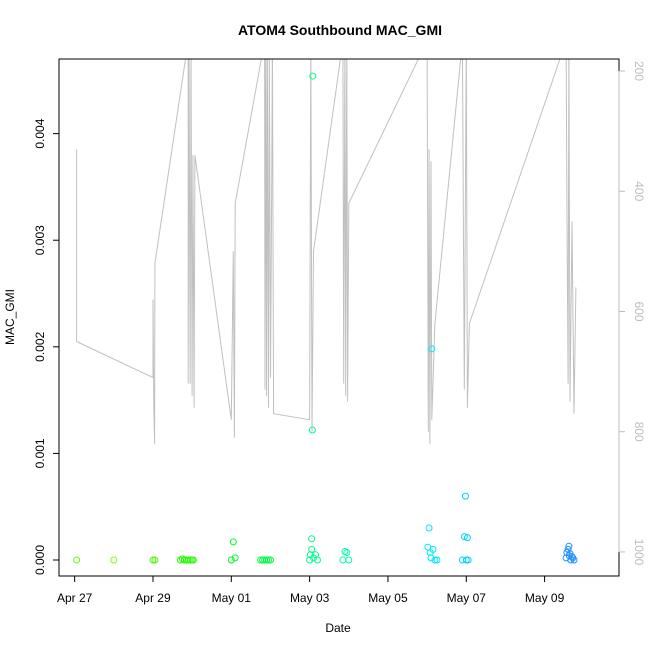  I want to click on x-tick-label: May 03, so click(310, 598).